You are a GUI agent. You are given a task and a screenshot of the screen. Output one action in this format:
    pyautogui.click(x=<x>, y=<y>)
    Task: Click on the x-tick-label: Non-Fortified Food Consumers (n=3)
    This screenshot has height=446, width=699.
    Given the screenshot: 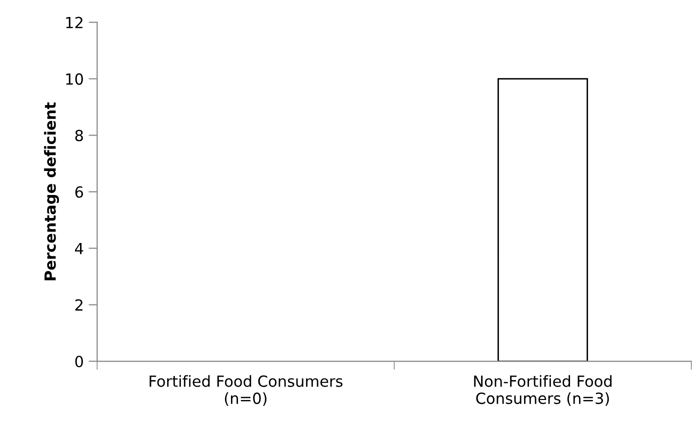 What is the action you would take?
    pyautogui.click(x=543, y=390)
    